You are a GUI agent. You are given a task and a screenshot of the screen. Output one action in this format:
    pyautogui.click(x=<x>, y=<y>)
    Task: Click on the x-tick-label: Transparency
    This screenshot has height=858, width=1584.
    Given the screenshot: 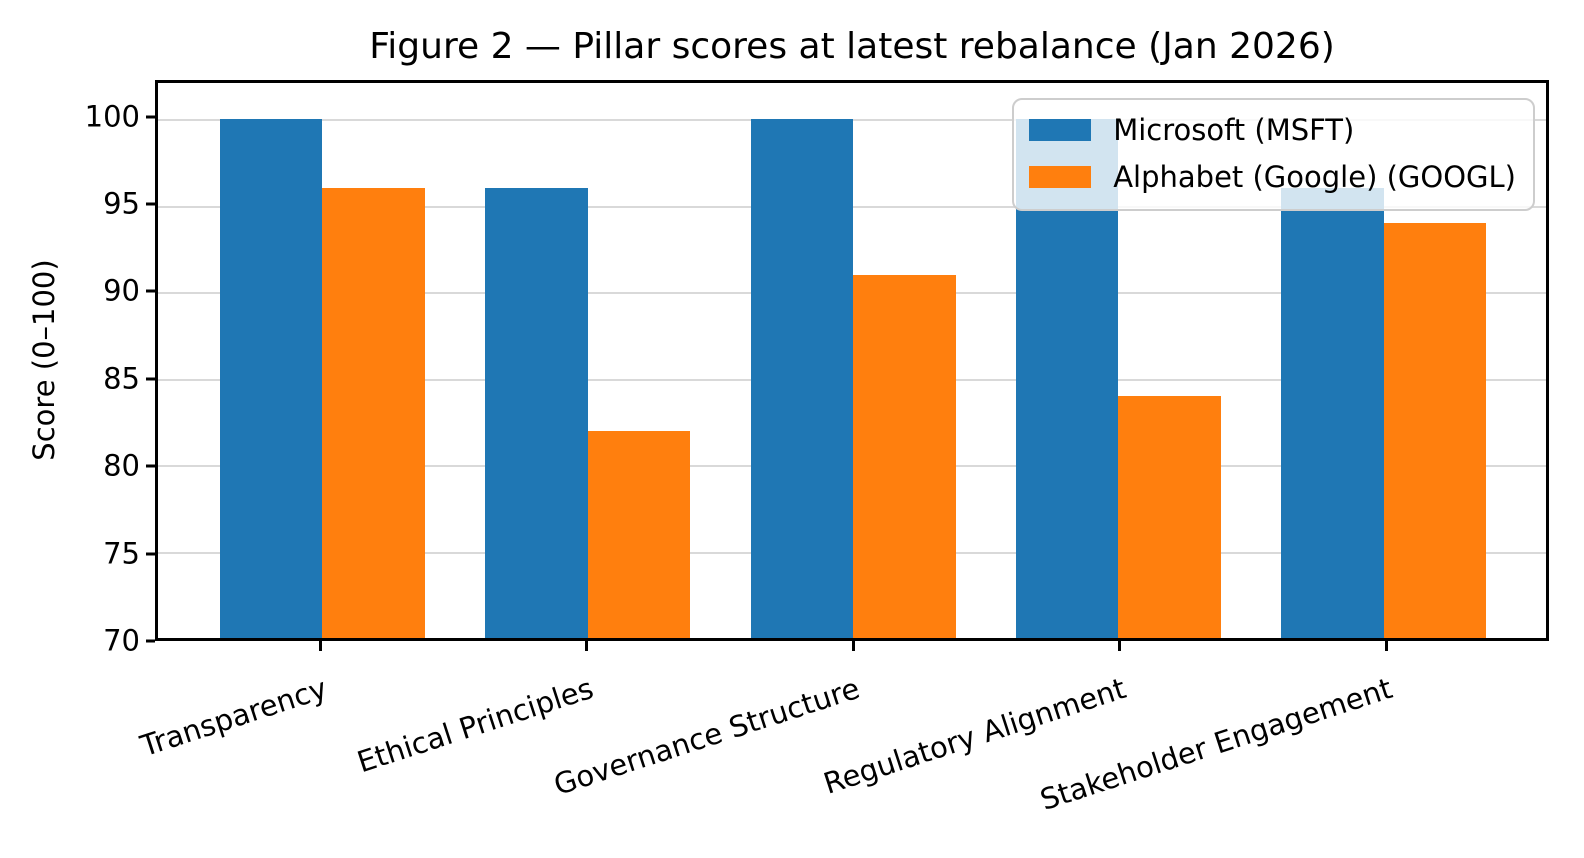 What is the action you would take?
    pyautogui.click(x=233, y=717)
    